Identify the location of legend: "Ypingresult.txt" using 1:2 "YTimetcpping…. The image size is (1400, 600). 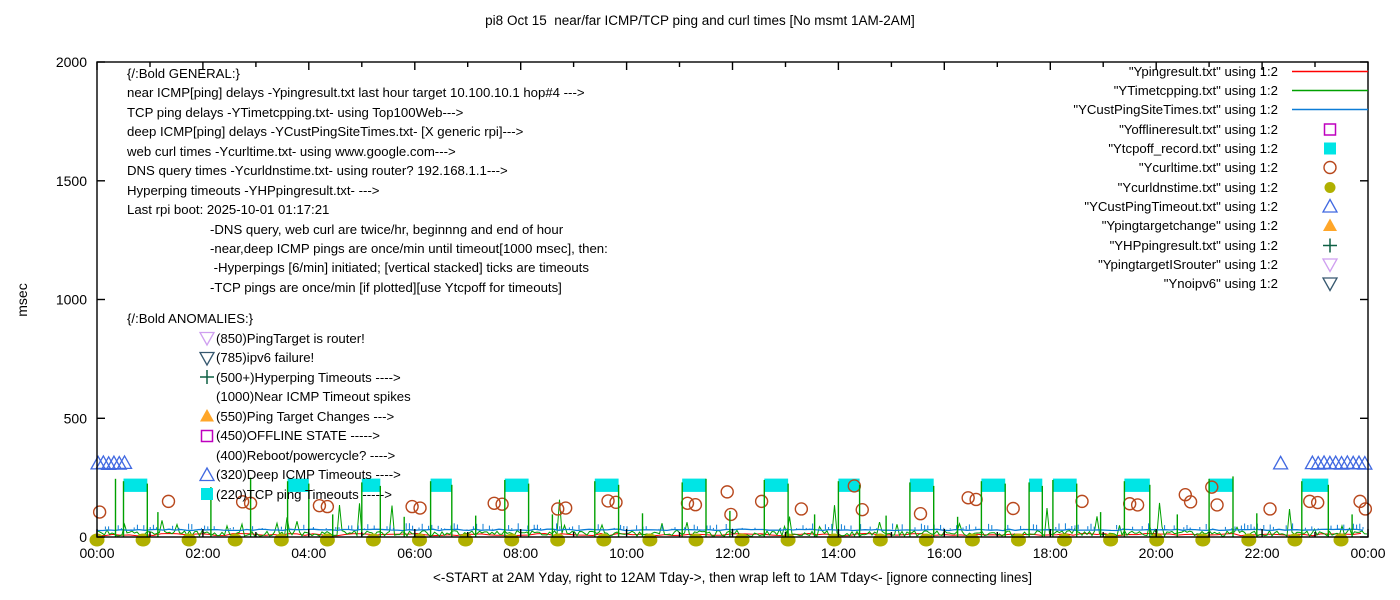
(1136, 177).